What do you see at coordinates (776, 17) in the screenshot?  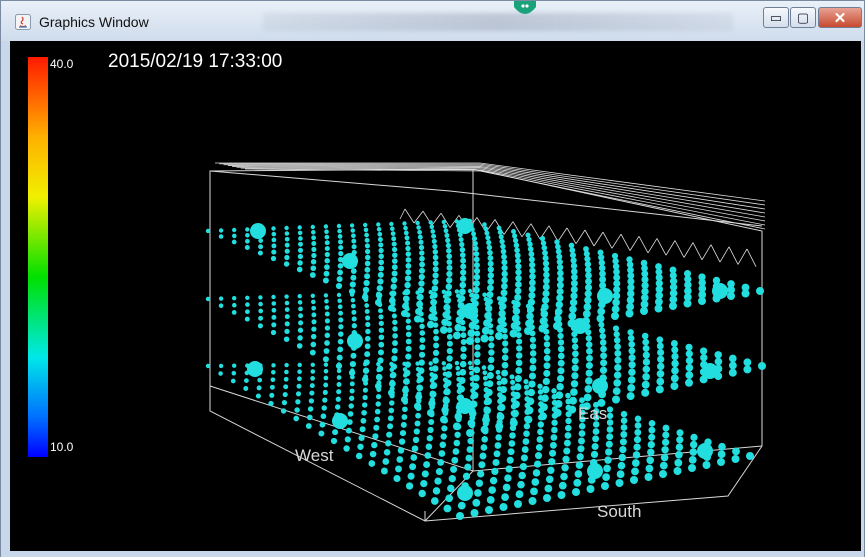 I see `minimize-button: ▭` at bounding box center [776, 17].